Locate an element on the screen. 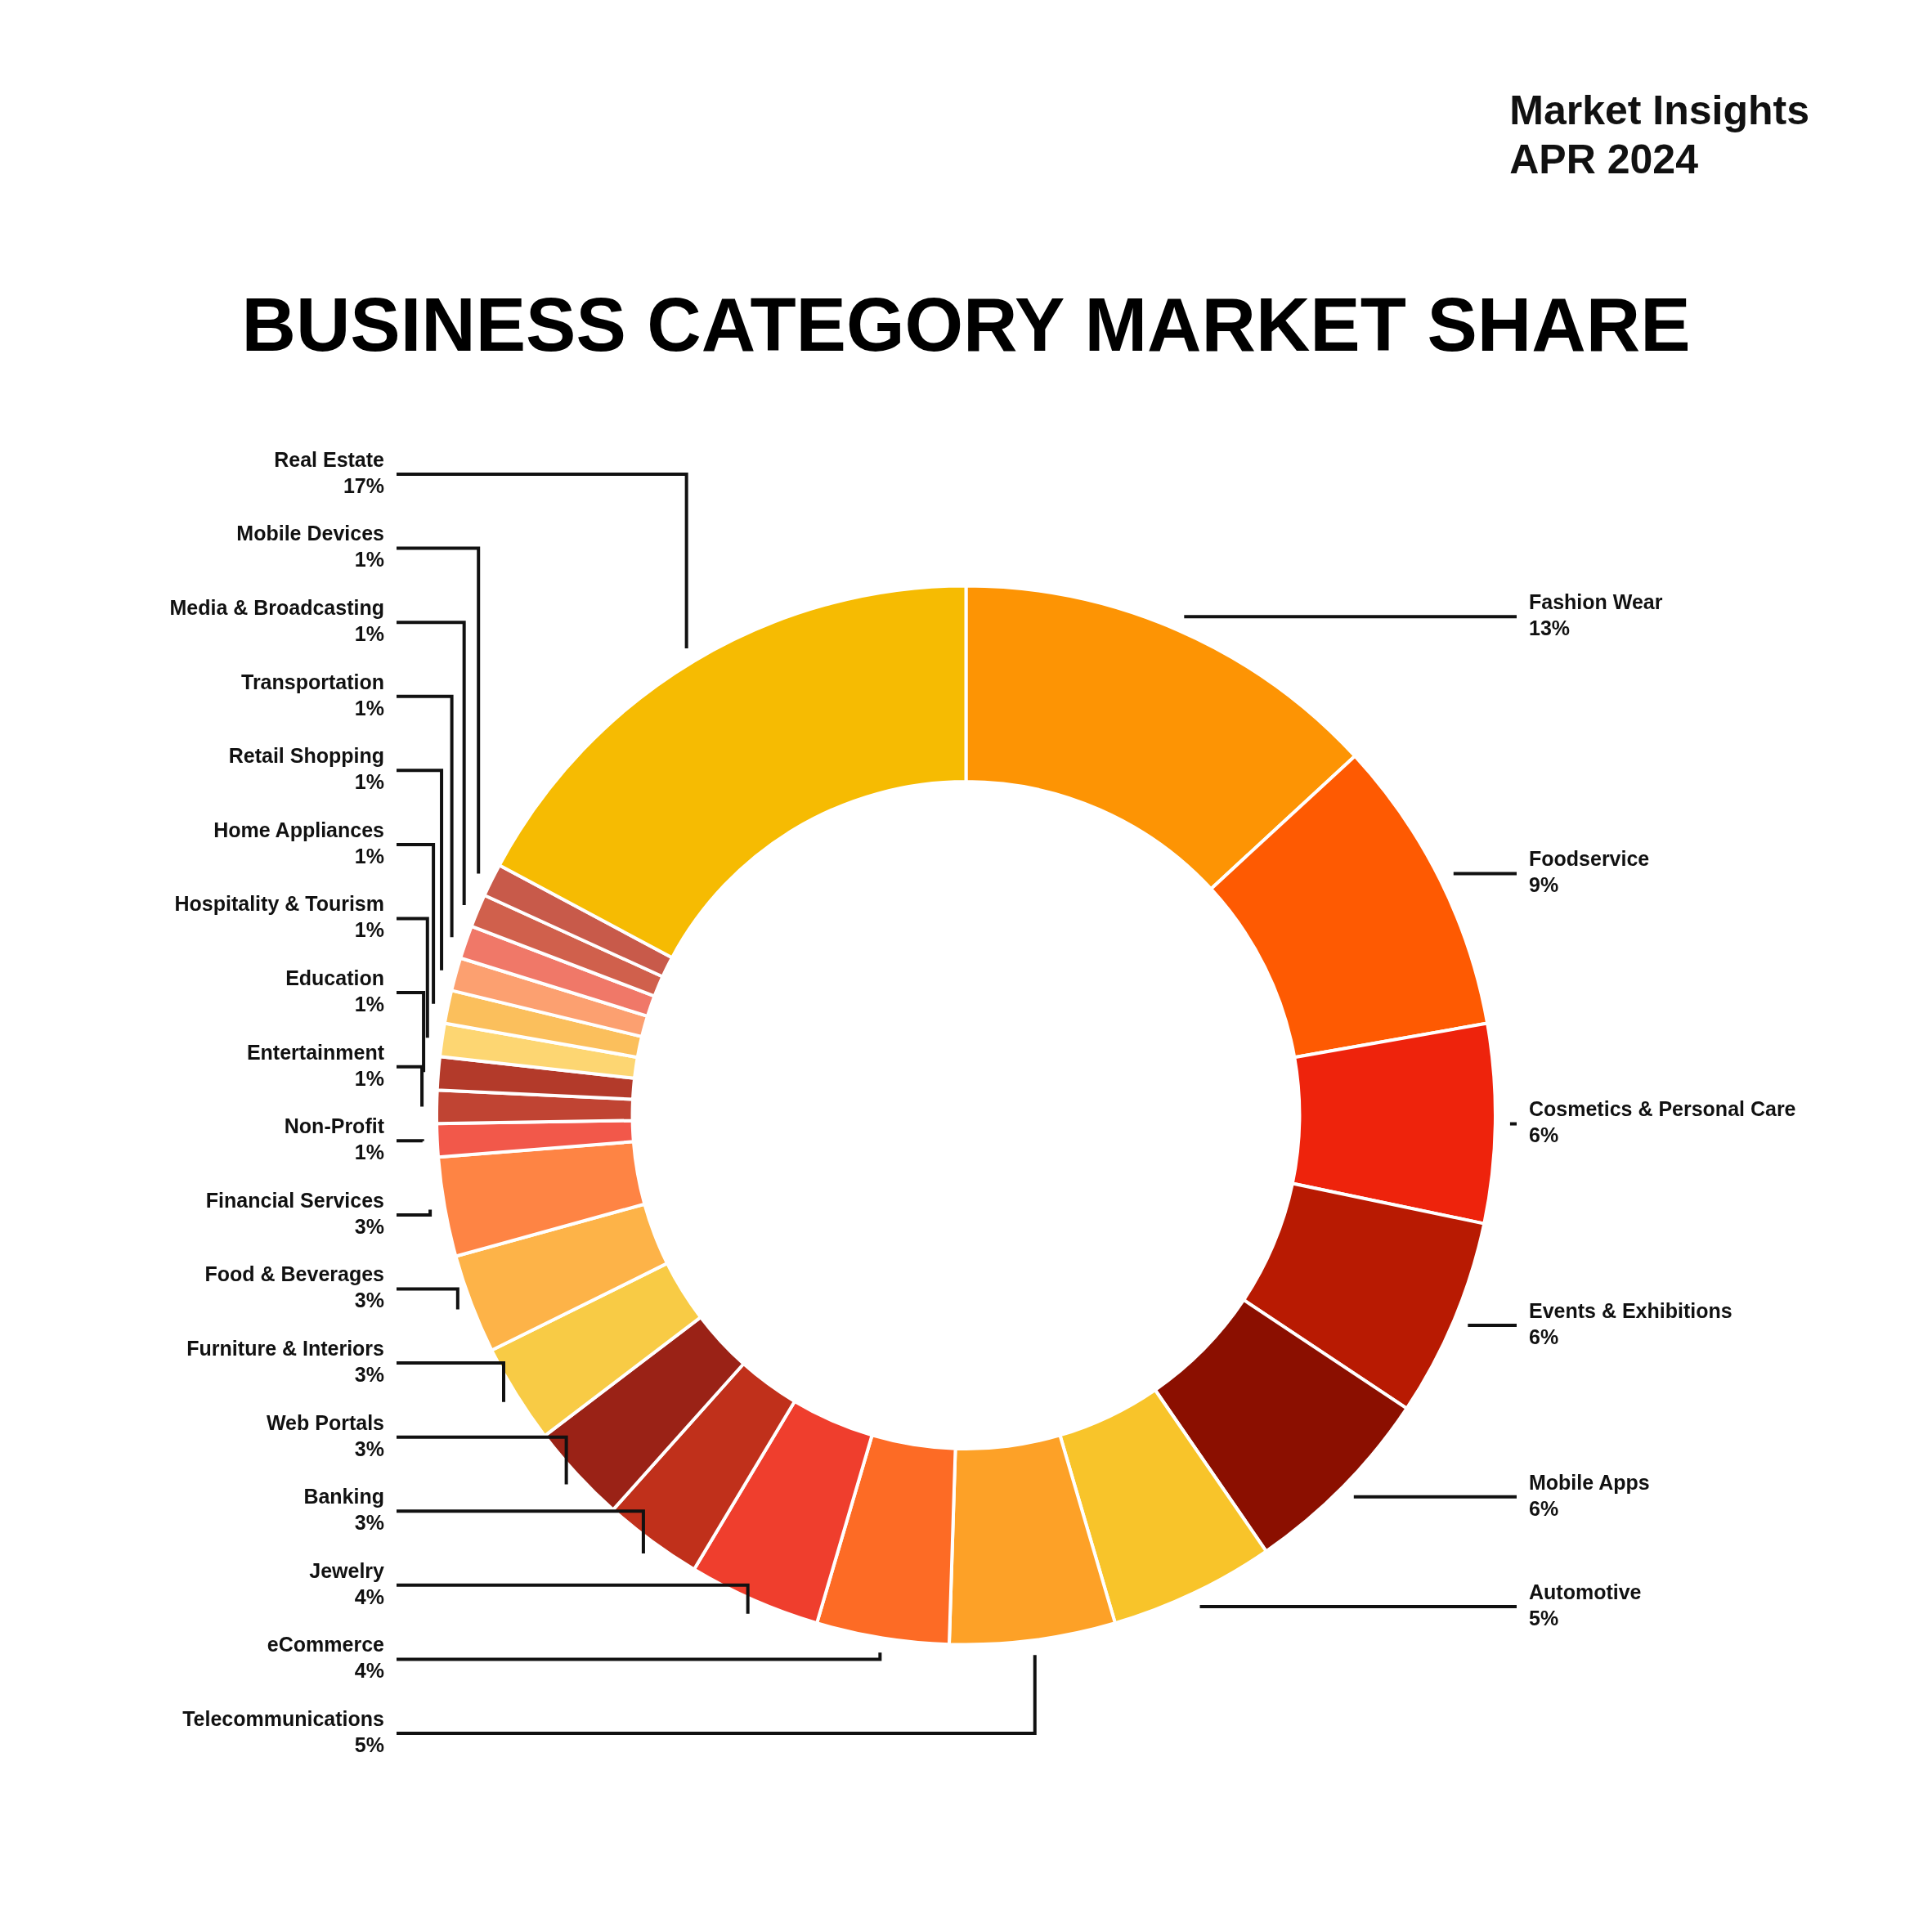  chart-subtitle: Market Insights APR 2024 is located at coordinates (1659, 135).